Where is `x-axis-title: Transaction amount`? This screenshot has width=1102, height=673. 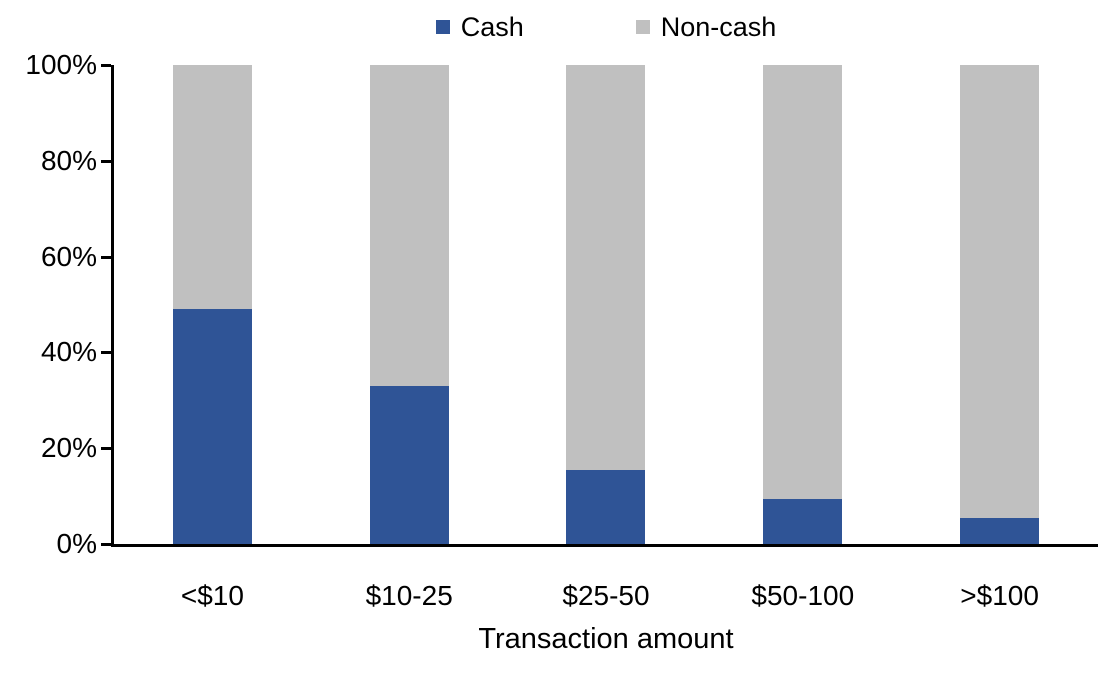
x-axis-title: Transaction amount is located at coordinates (606, 639).